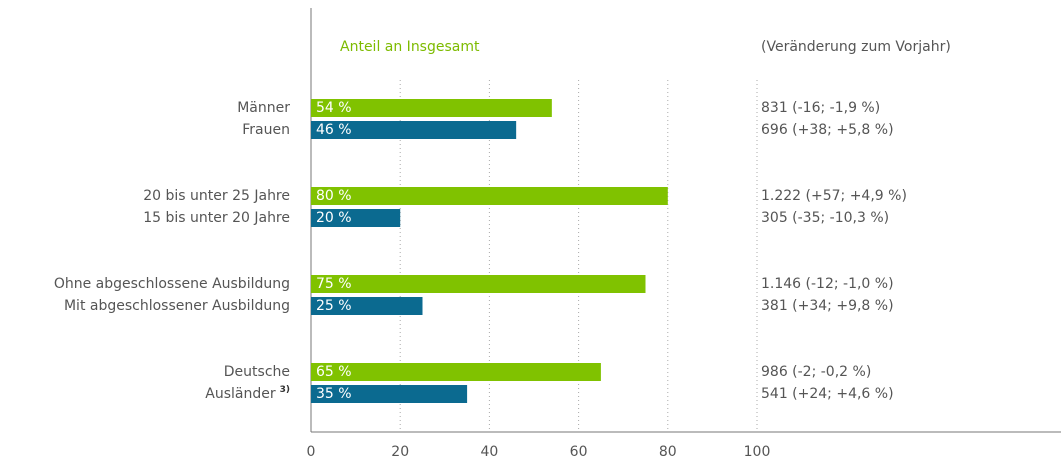  Describe the element at coordinates (285, 390) in the screenshot. I see `footnote-mark: 3)` at that location.